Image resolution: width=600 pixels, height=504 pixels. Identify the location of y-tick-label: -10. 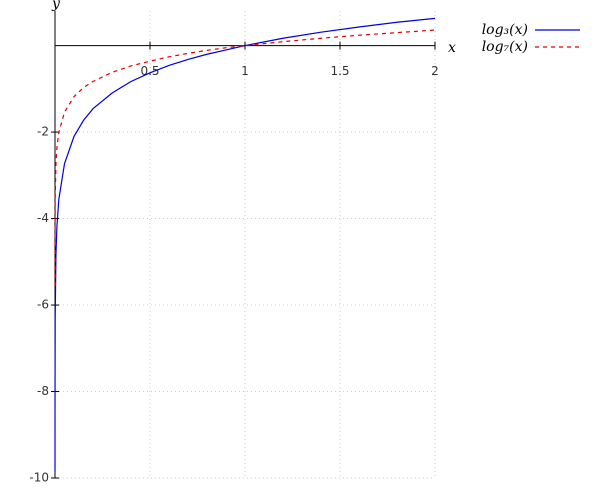
(39, 478).